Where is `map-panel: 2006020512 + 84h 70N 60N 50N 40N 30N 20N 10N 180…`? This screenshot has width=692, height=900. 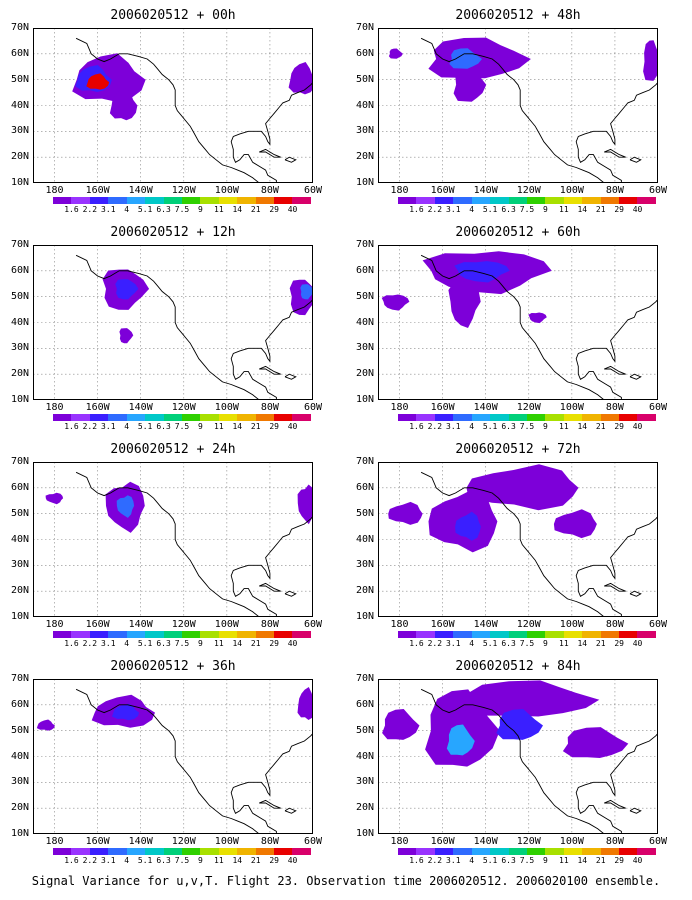
map-panel: 2006020512 + 84h 70N 60N 50N 40N 30N 20N 10N 180… is located at coordinates (517, 763).